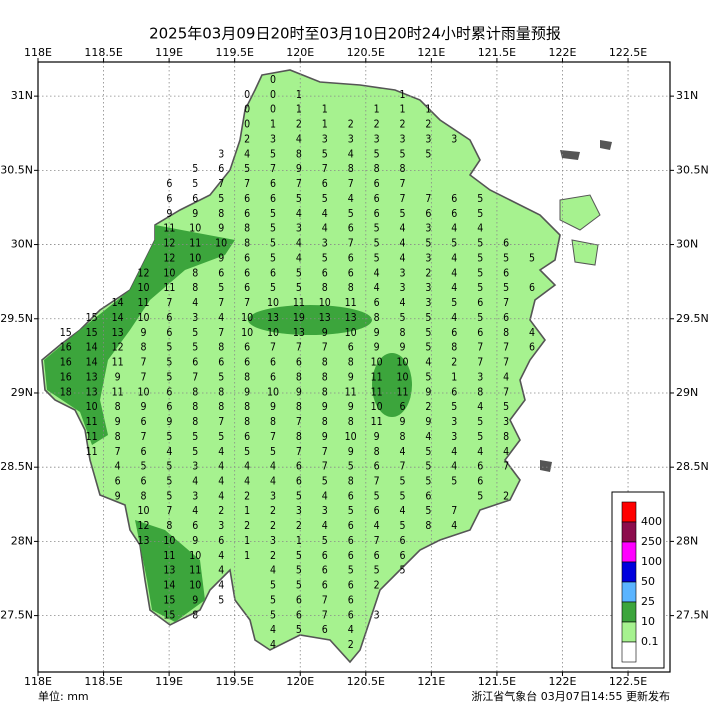  Describe the element at coordinates (169, 52) in the screenshot. I see `lon-label: 119E` at that location.